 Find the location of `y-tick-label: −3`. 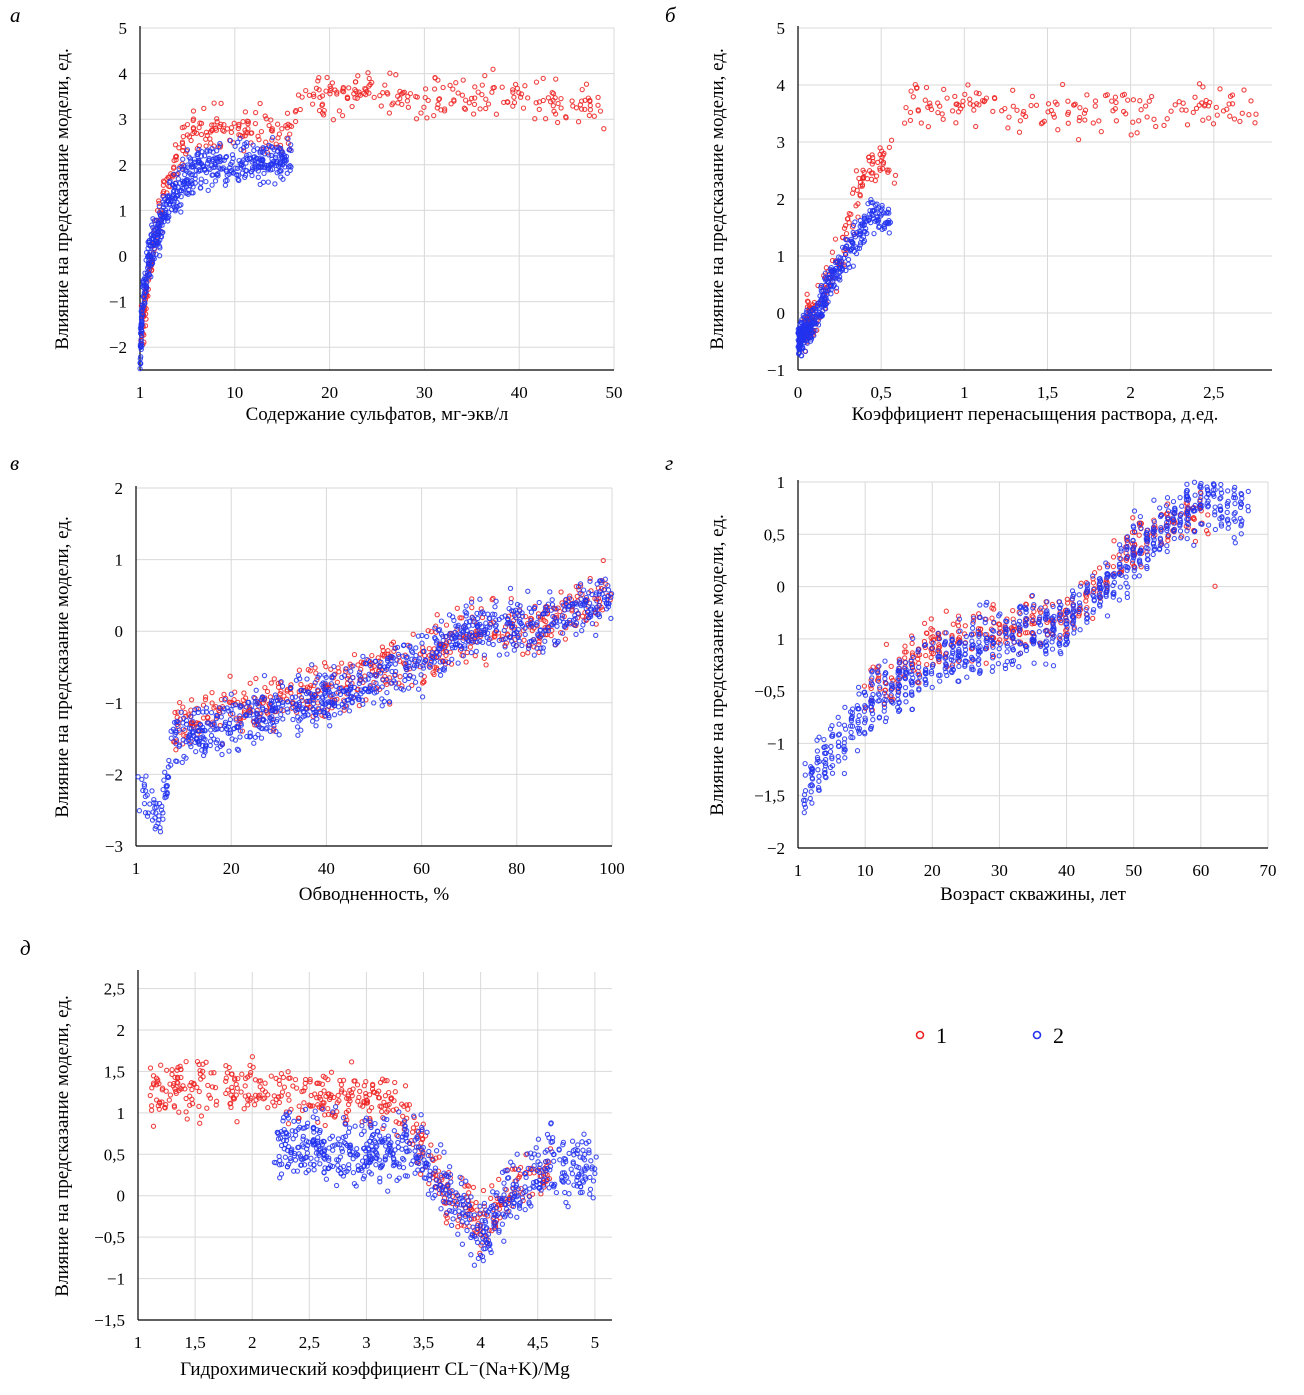

y-tick-label: −3 is located at coordinates (114, 846).